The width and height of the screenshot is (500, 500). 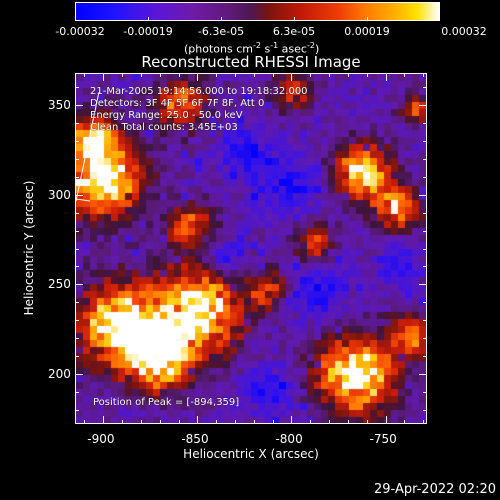 I want to click on colorbar-tick-label: -0.00032, so click(x=80, y=31).